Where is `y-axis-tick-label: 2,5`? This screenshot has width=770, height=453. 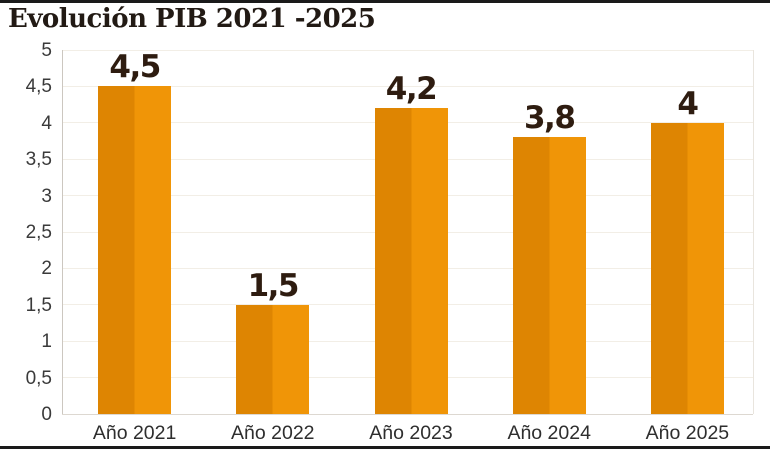 y-axis-tick-label: 2,5 is located at coordinates (38, 232).